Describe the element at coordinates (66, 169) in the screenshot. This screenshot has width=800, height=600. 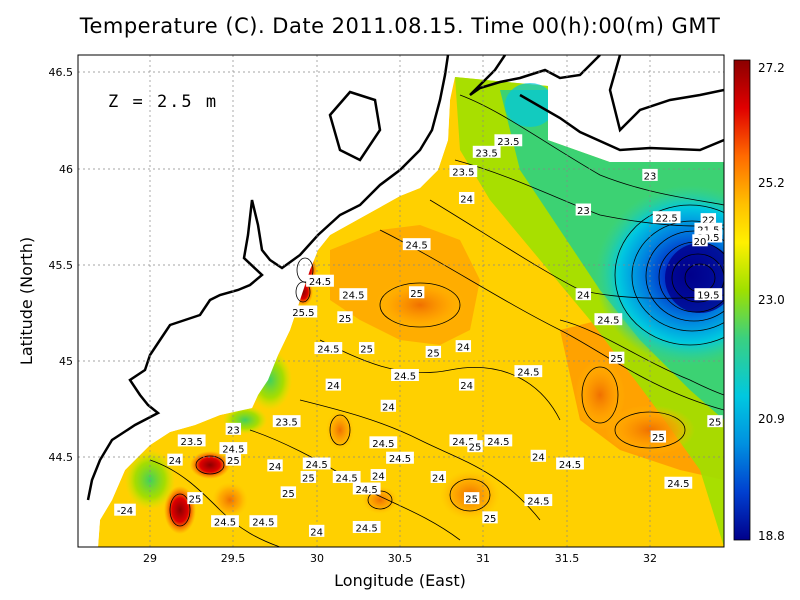
I see `y-tick: 46` at that location.